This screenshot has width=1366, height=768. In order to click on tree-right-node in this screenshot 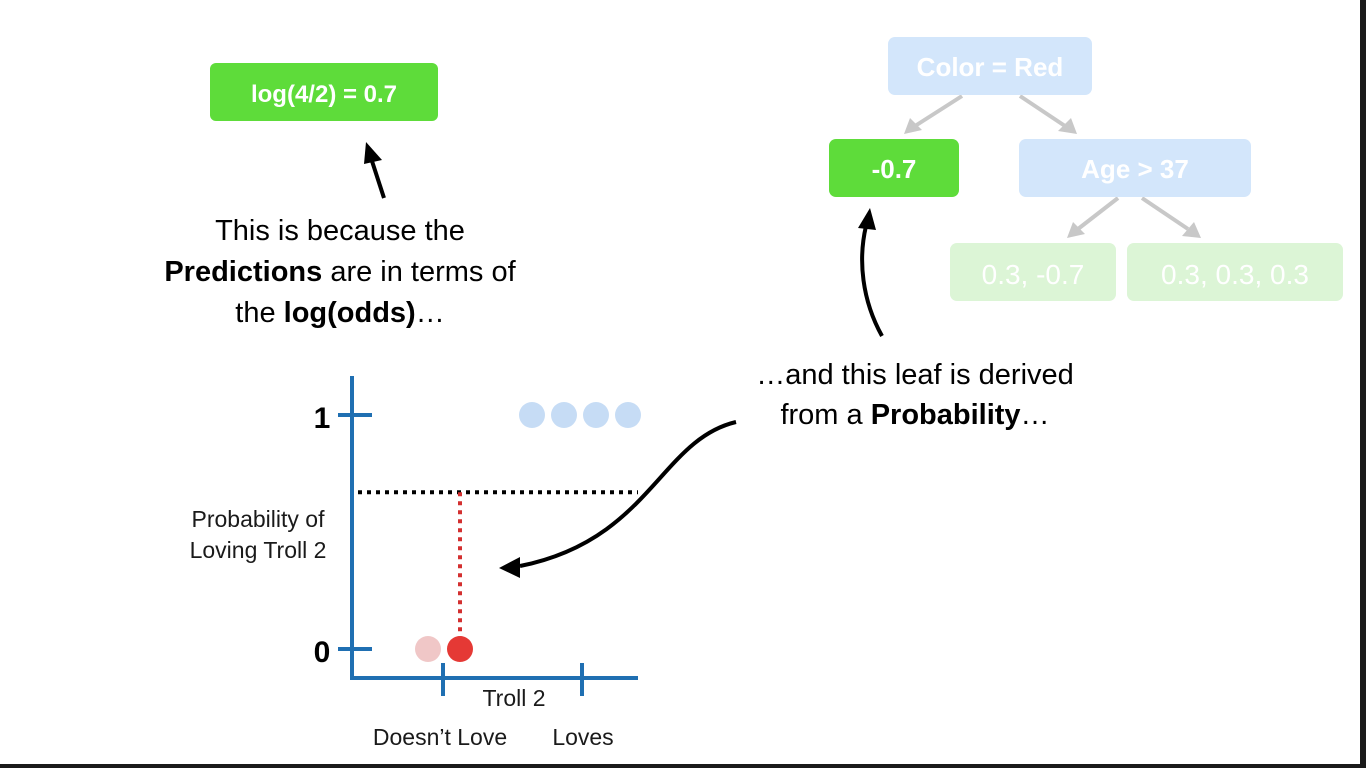, I will do `click(1135, 168)`.